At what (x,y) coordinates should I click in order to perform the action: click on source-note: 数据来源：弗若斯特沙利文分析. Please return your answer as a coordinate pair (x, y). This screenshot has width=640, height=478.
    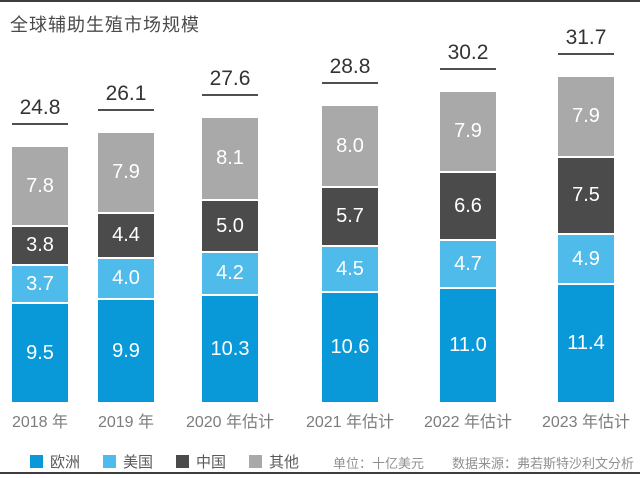
    Looking at the image, I should click on (543, 463).